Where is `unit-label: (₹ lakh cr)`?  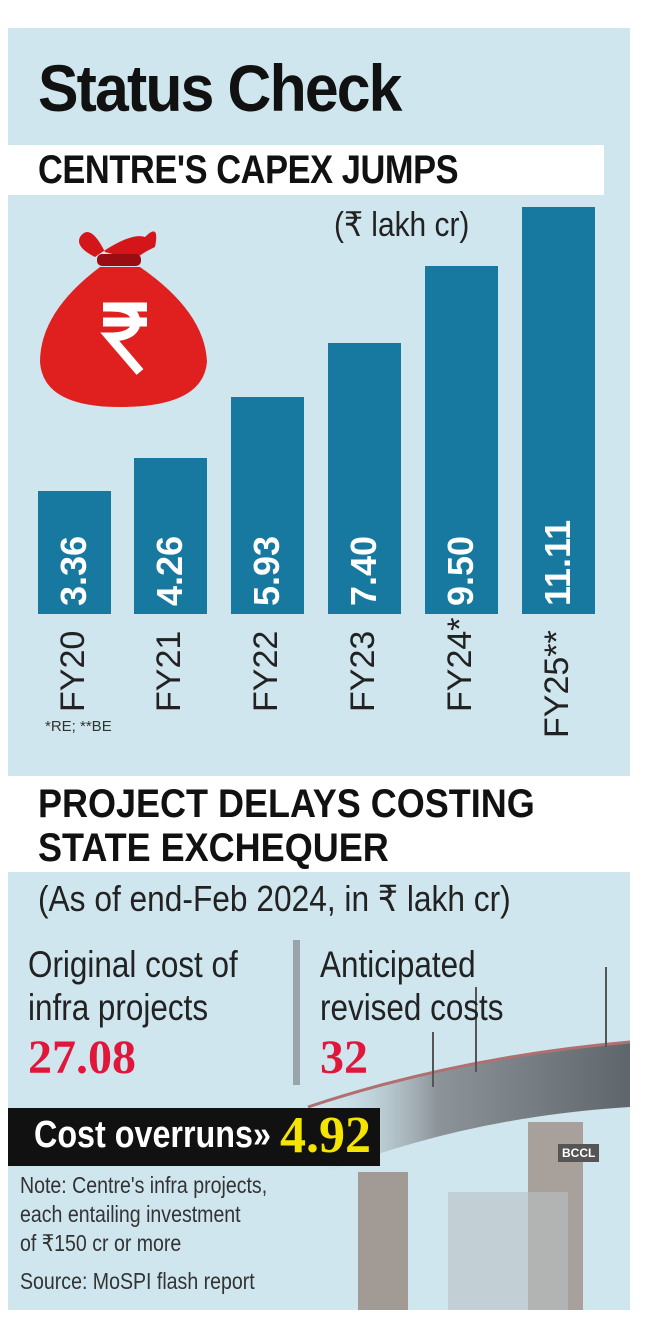 unit-label: (₹ lakh cr) is located at coordinates (402, 225).